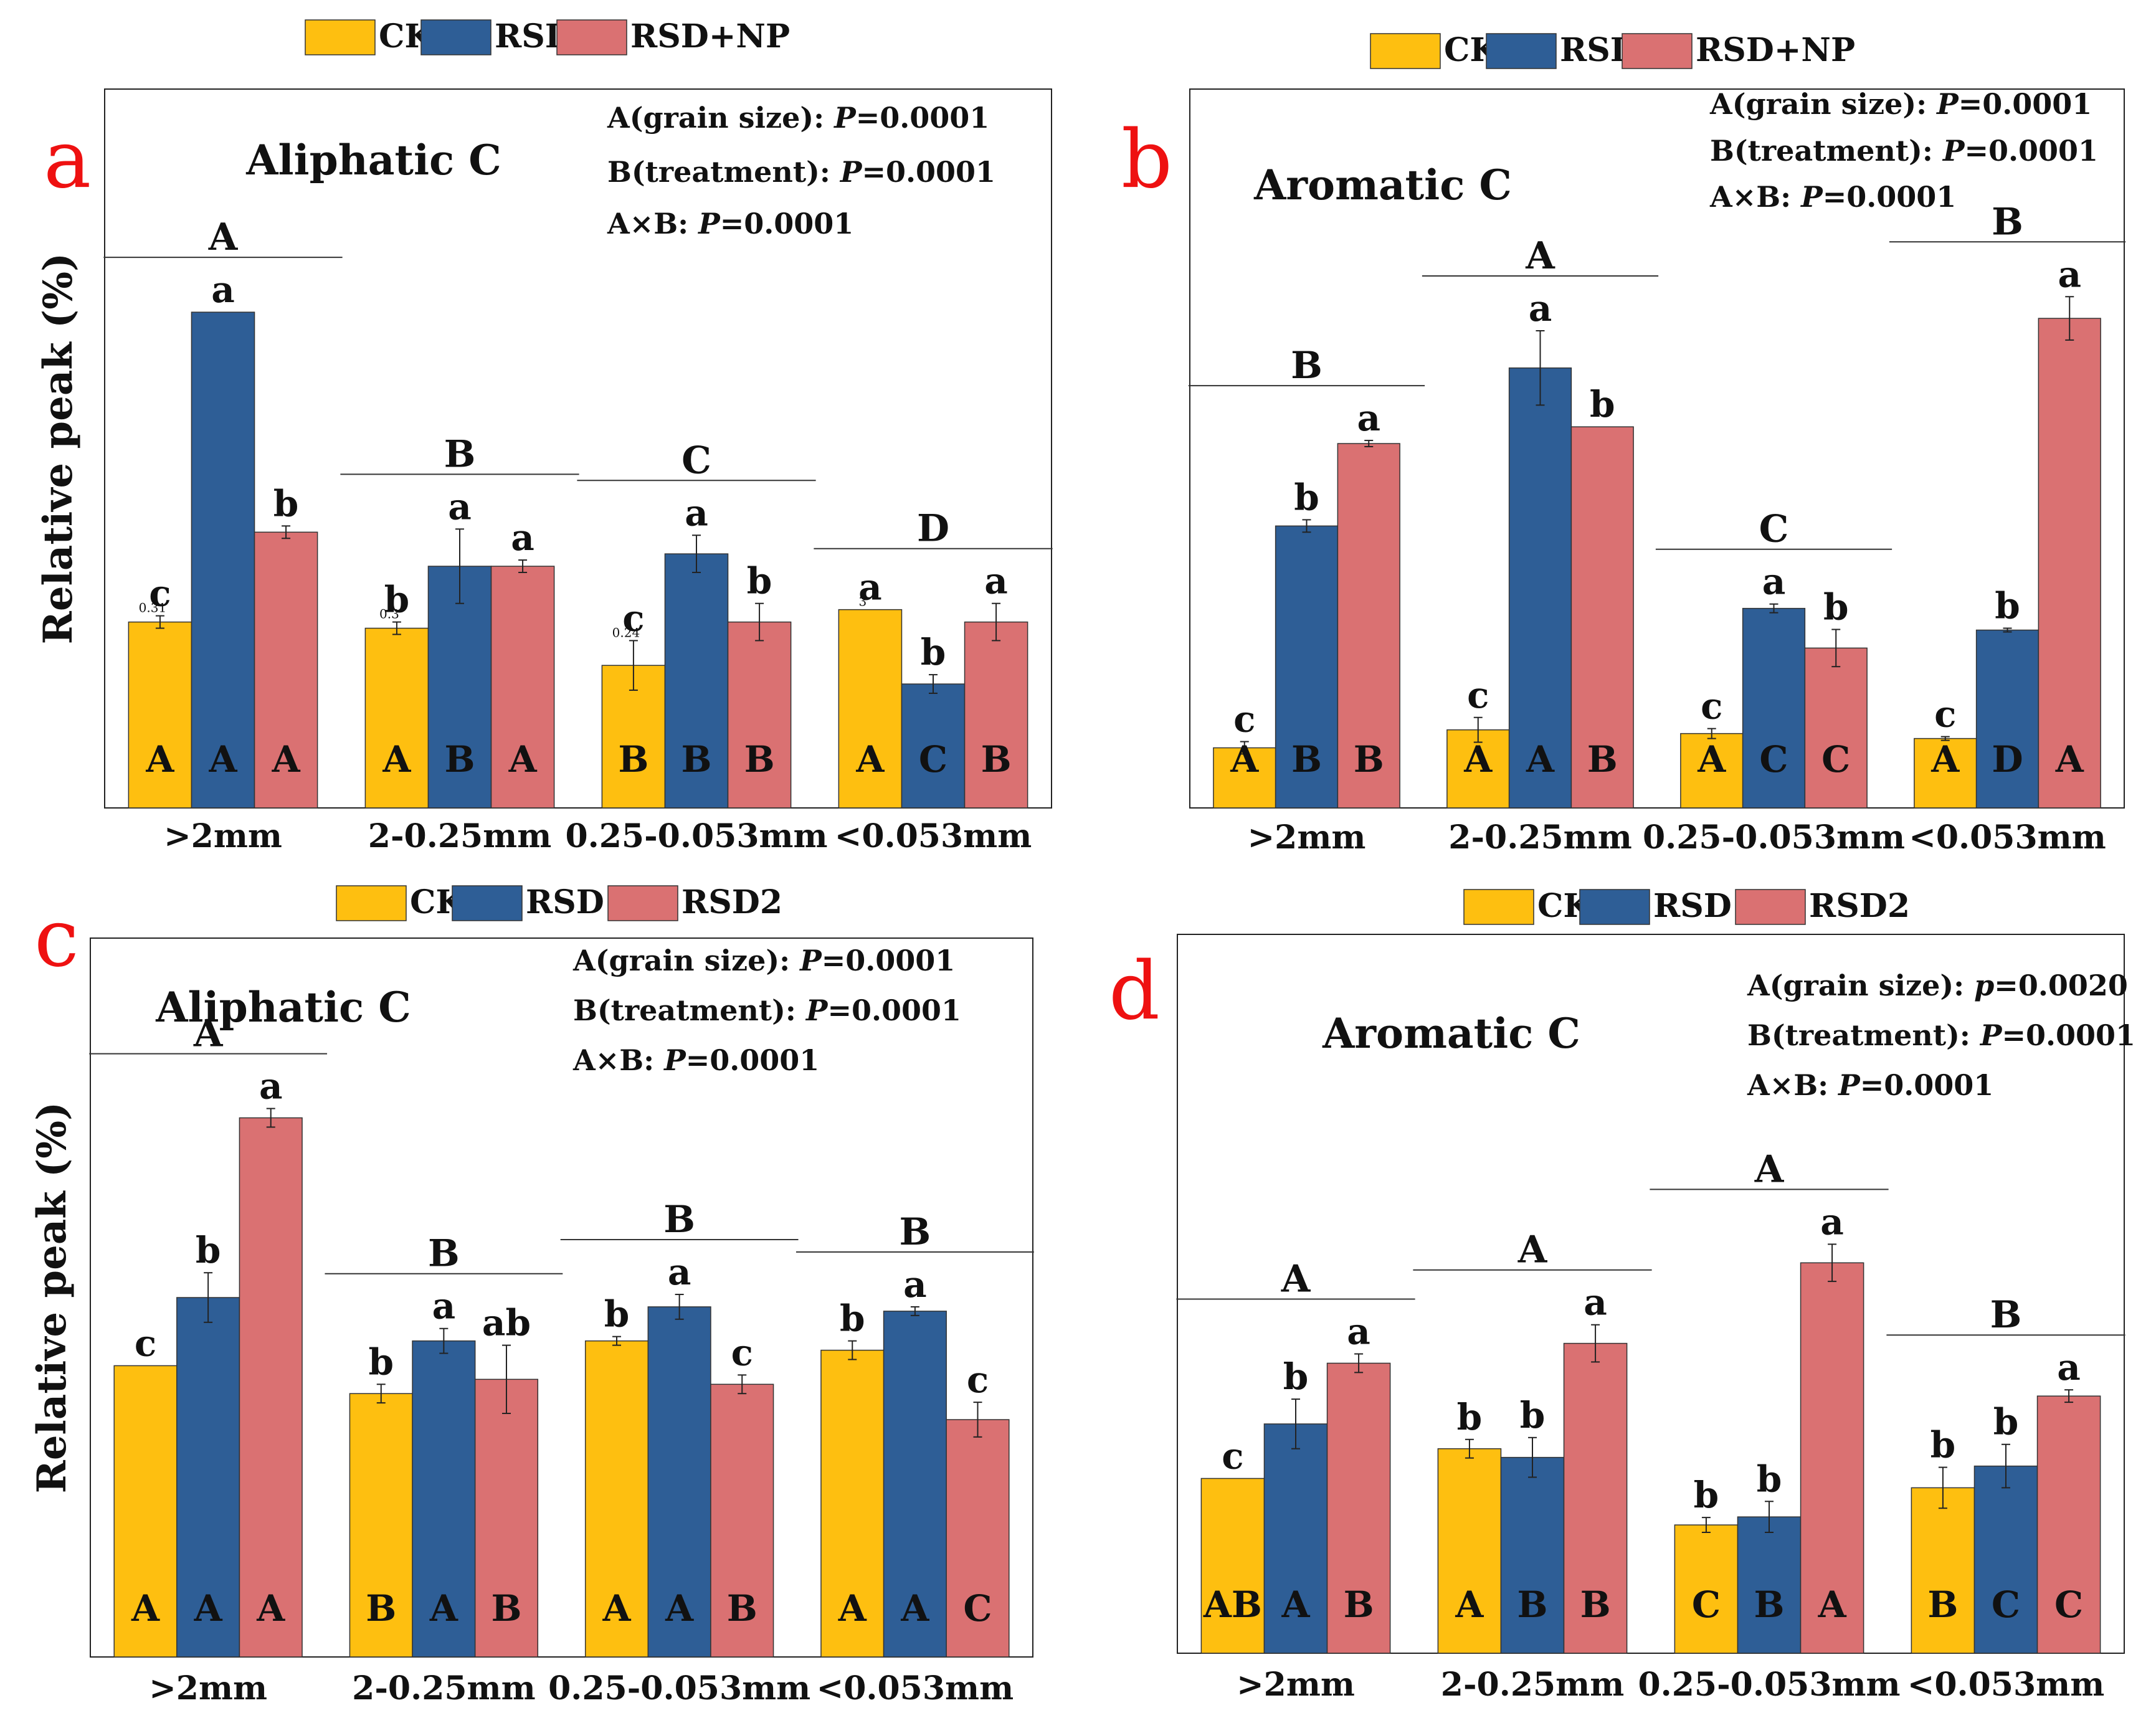  I want to click on x-tick-label: <0.053mm, so click(2005, 1685).